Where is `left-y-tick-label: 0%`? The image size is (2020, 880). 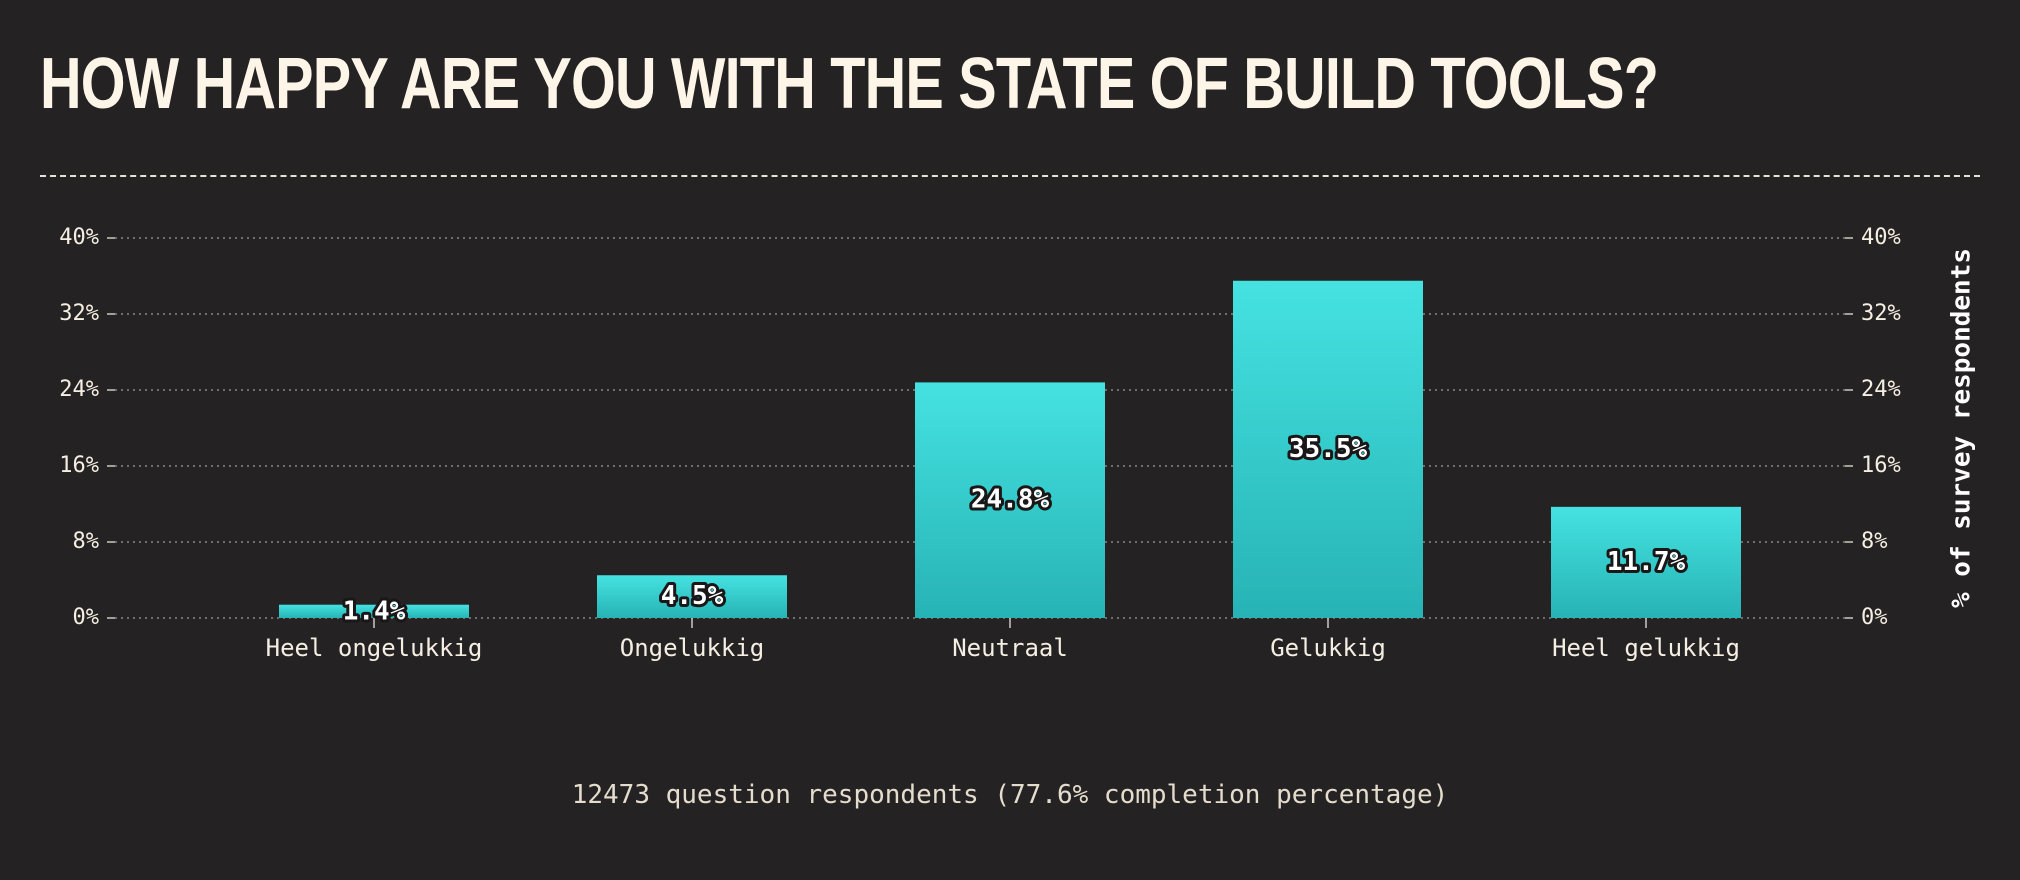 left-y-tick-label: 0% is located at coordinates (86, 617).